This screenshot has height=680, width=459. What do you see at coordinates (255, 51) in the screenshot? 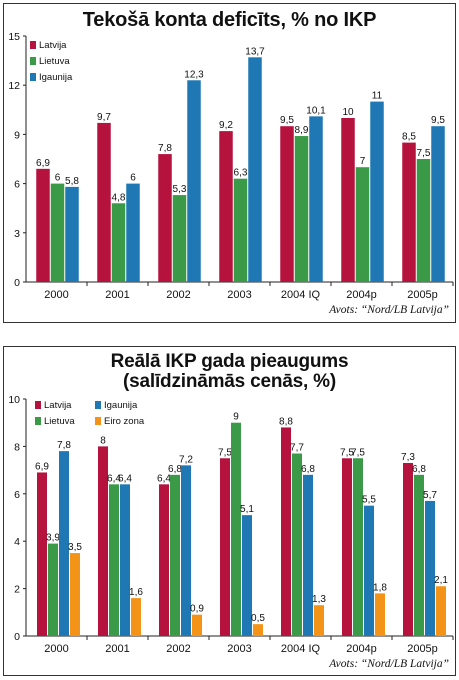
I see `data-label: 13,7` at bounding box center [255, 51].